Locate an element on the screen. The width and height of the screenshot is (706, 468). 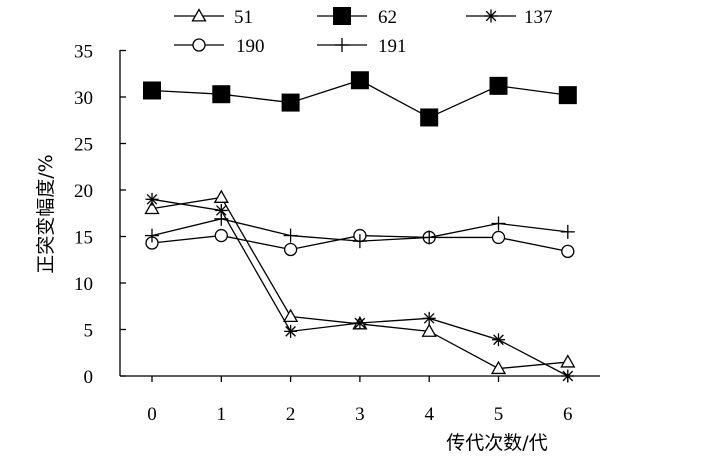
legend-item-62: 62 is located at coordinates (357, 17).